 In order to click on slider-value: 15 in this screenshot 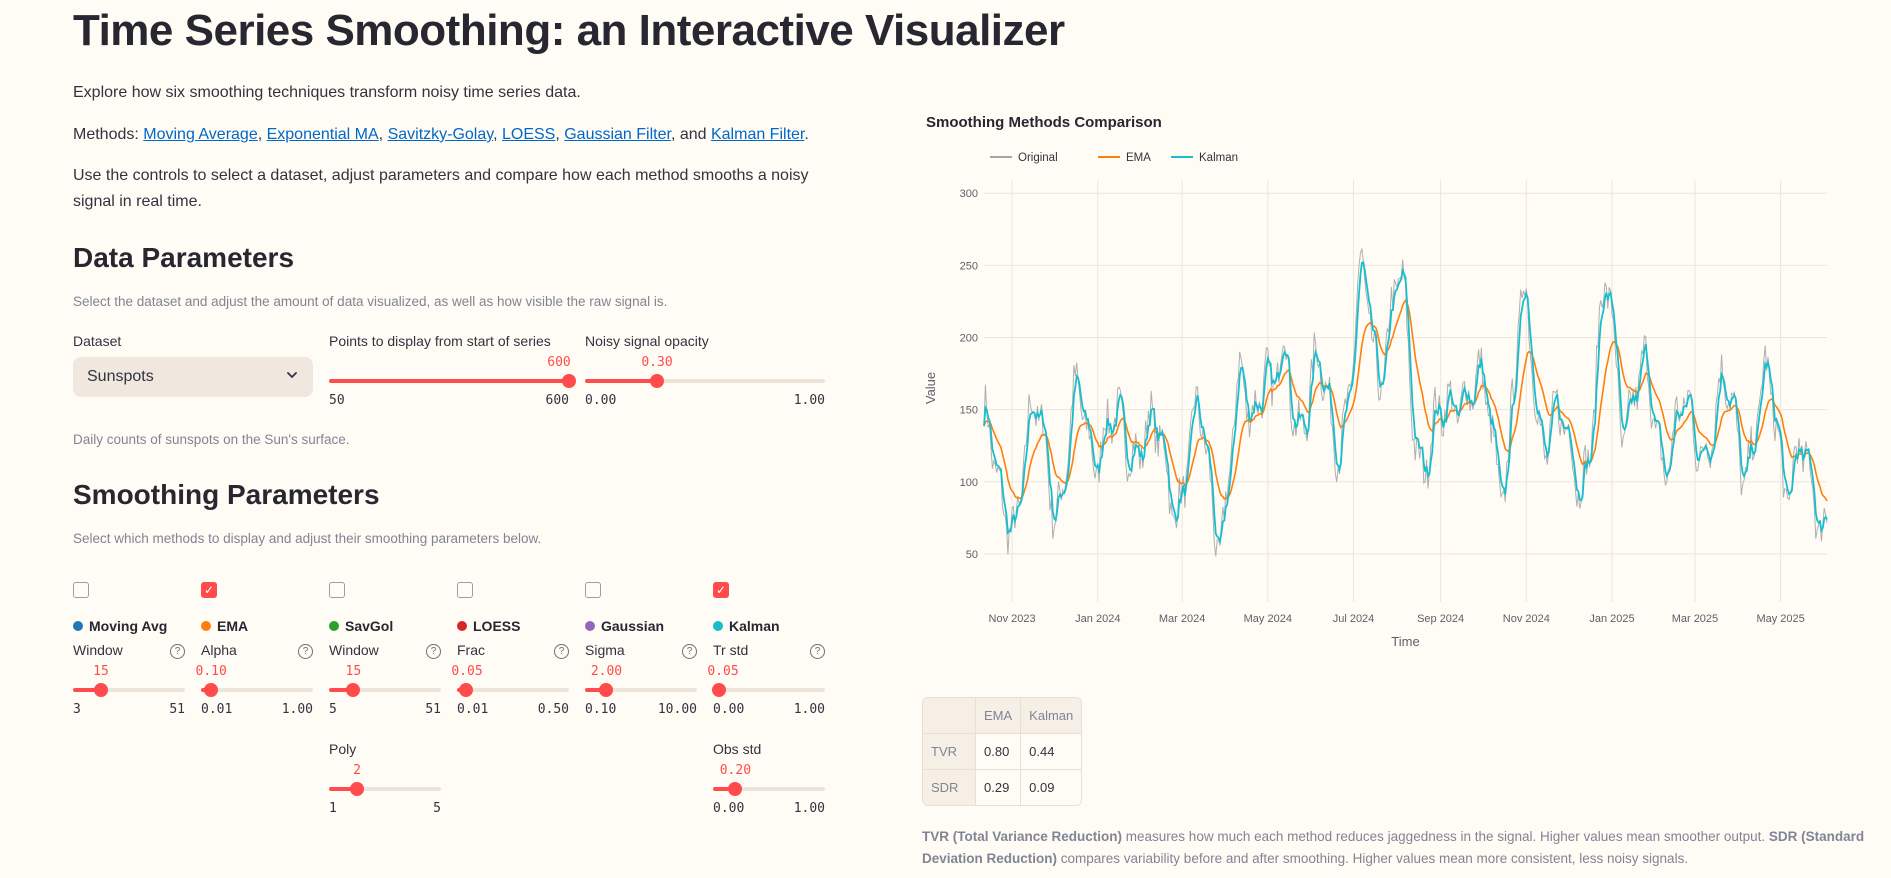, I will do `click(353, 671)`.